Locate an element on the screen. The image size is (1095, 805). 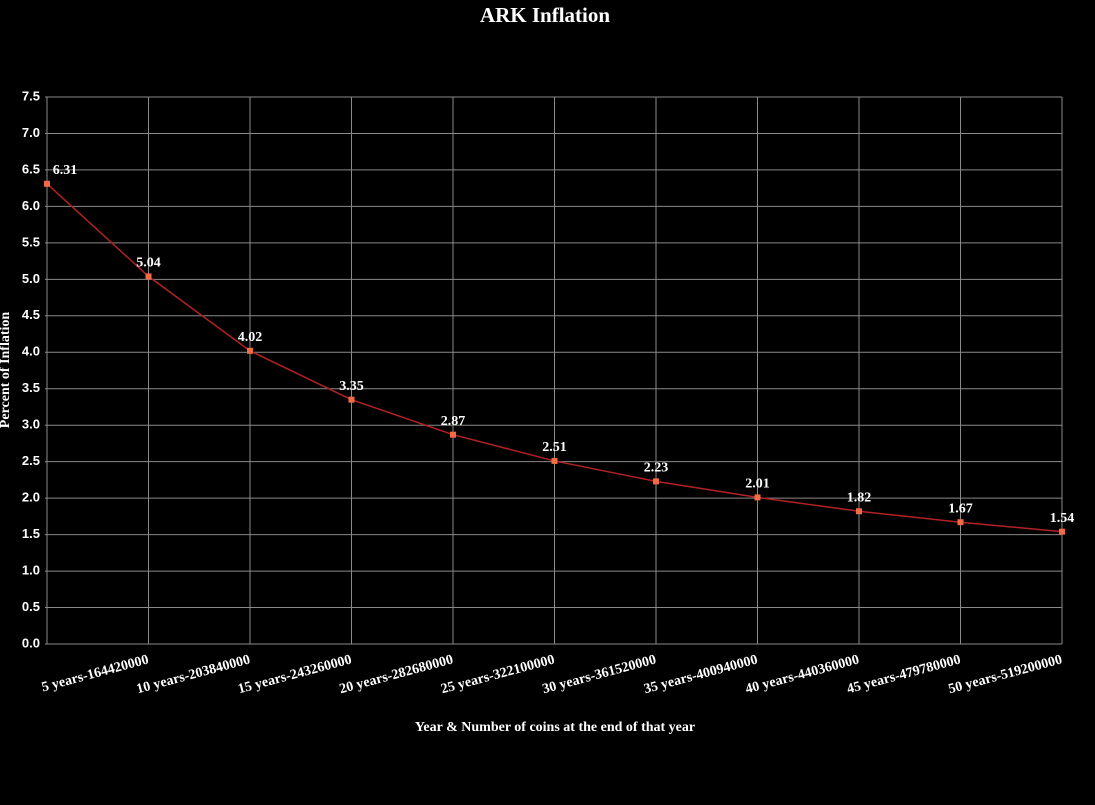
y-tick-label: 1.0 is located at coordinates (31, 570).